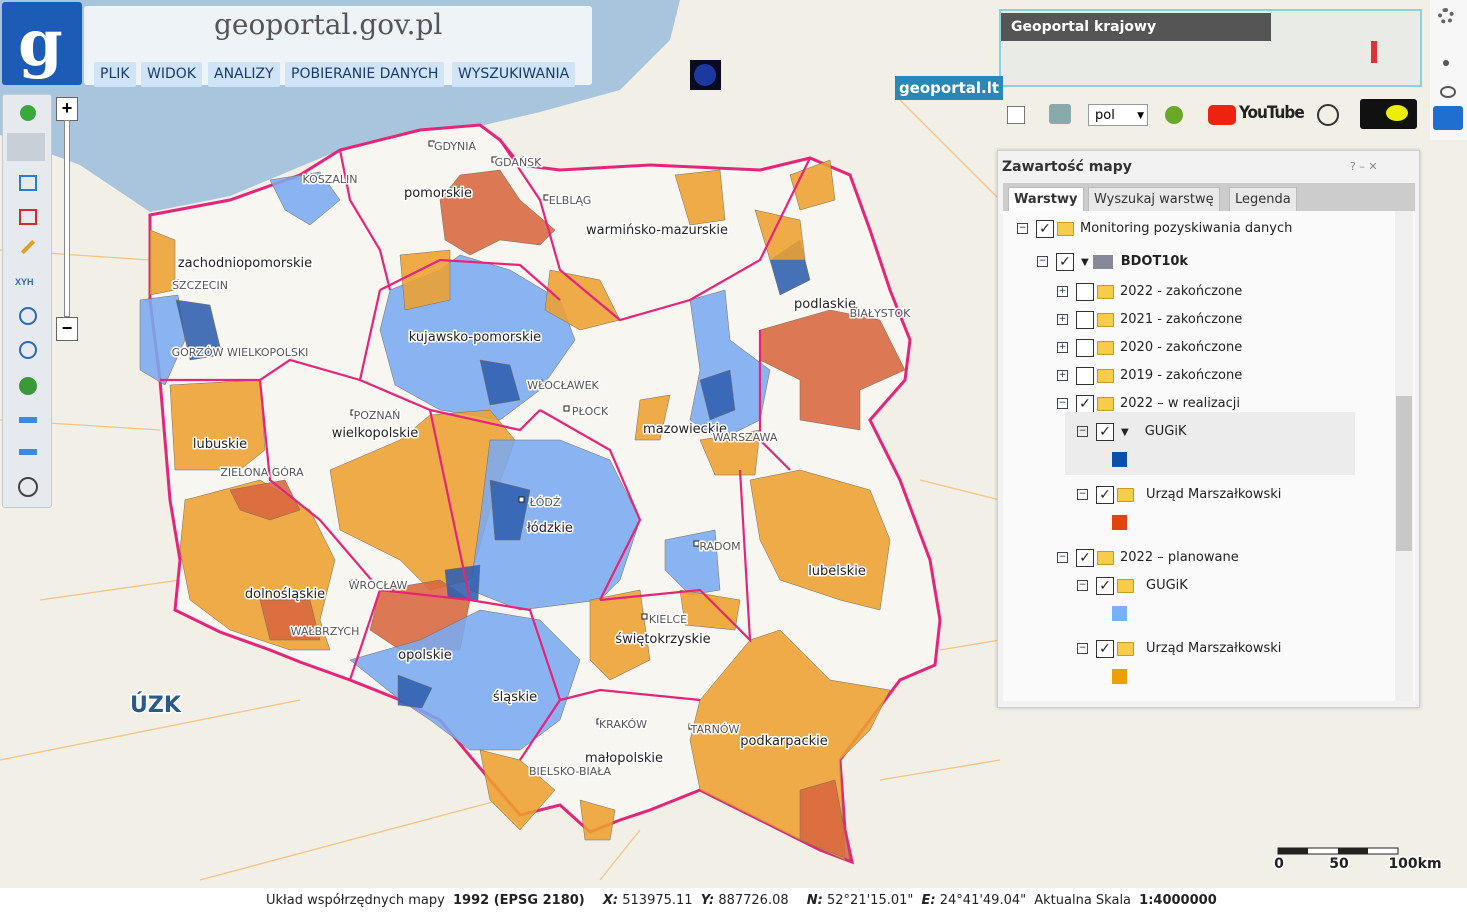 The image size is (1467, 915). What do you see at coordinates (244, 74) in the screenshot?
I see `menu-item: ANALIZY` at bounding box center [244, 74].